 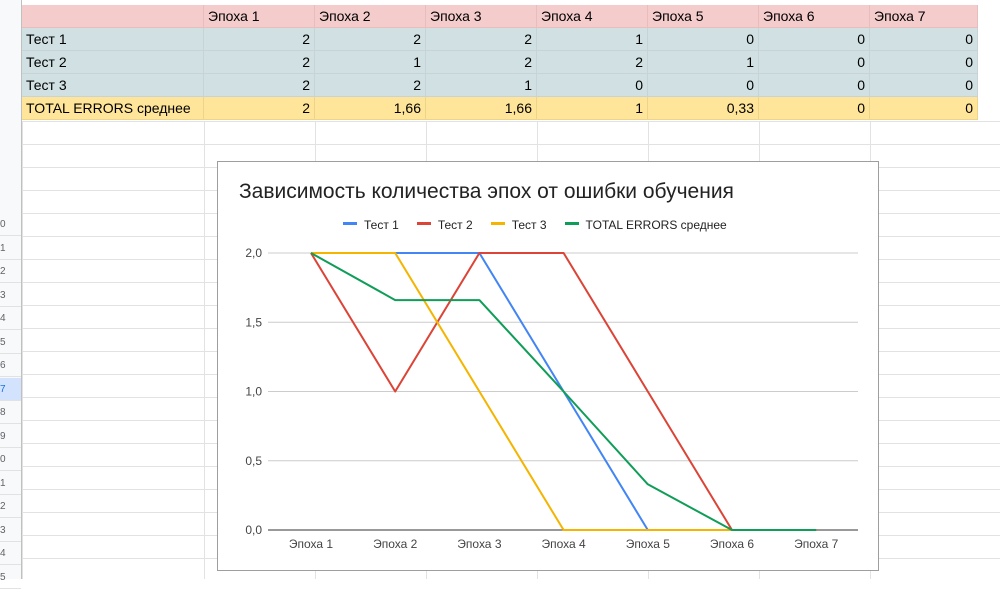 What do you see at coordinates (481, 16) in the screenshot?
I see `header-cell: Эпоха 3` at bounding box center [481, 16].